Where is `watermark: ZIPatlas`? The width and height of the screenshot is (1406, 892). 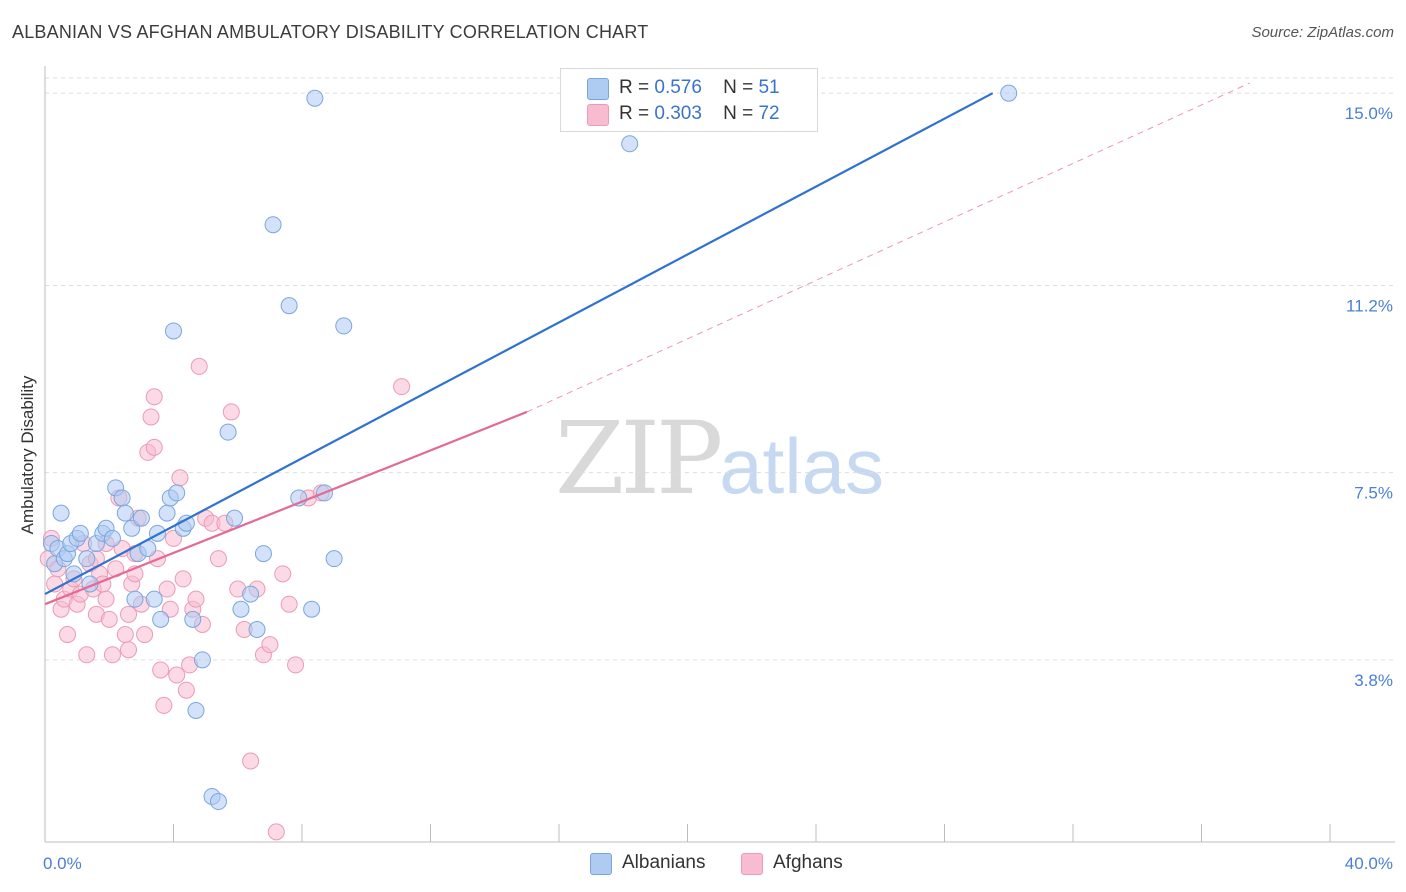 watermark: ZIPatlas is located at coordinates (719, 458).